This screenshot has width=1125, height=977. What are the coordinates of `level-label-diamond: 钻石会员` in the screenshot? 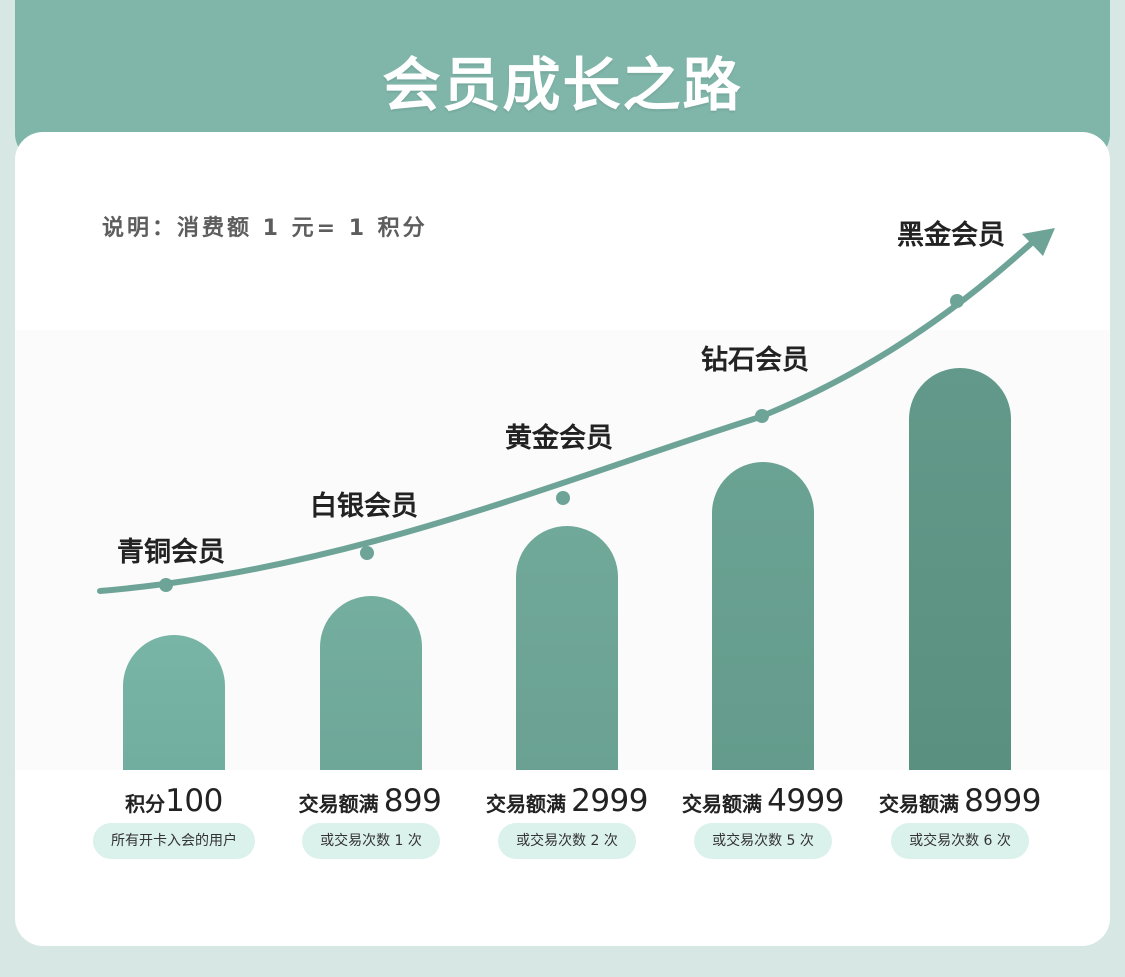 It's located at (755, 360).